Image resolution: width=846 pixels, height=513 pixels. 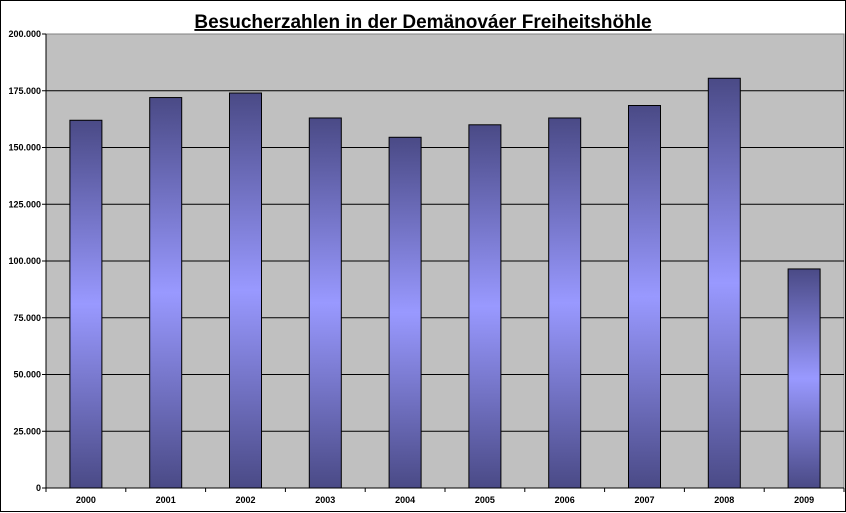 What do you see at coordinates (724, 283) in the screenshot?
I see `bar-2008` at bounding box center [724, 283].